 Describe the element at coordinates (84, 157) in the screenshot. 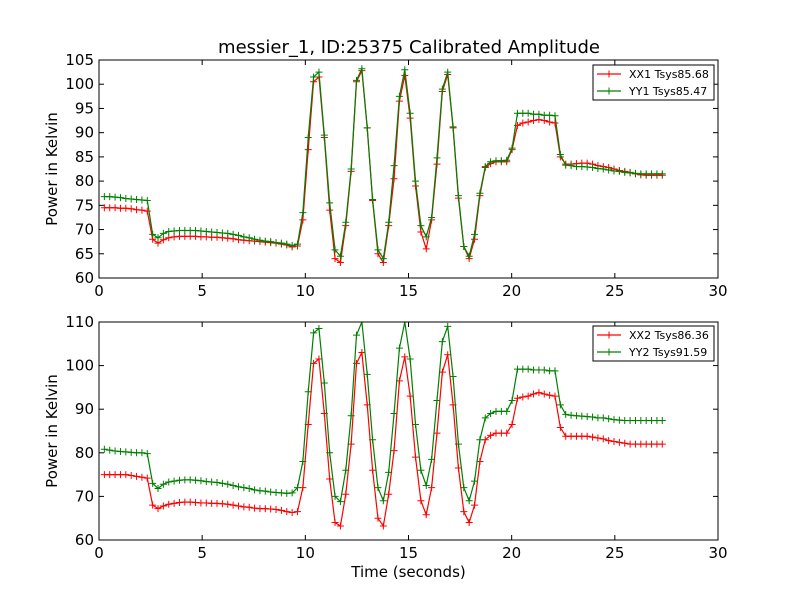

I see `y-tick-label: 85` at that location.